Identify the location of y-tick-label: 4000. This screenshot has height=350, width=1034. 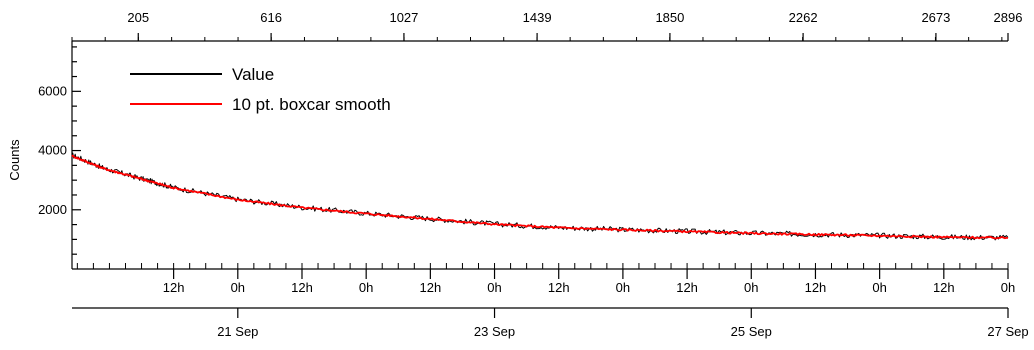
(52, 150).